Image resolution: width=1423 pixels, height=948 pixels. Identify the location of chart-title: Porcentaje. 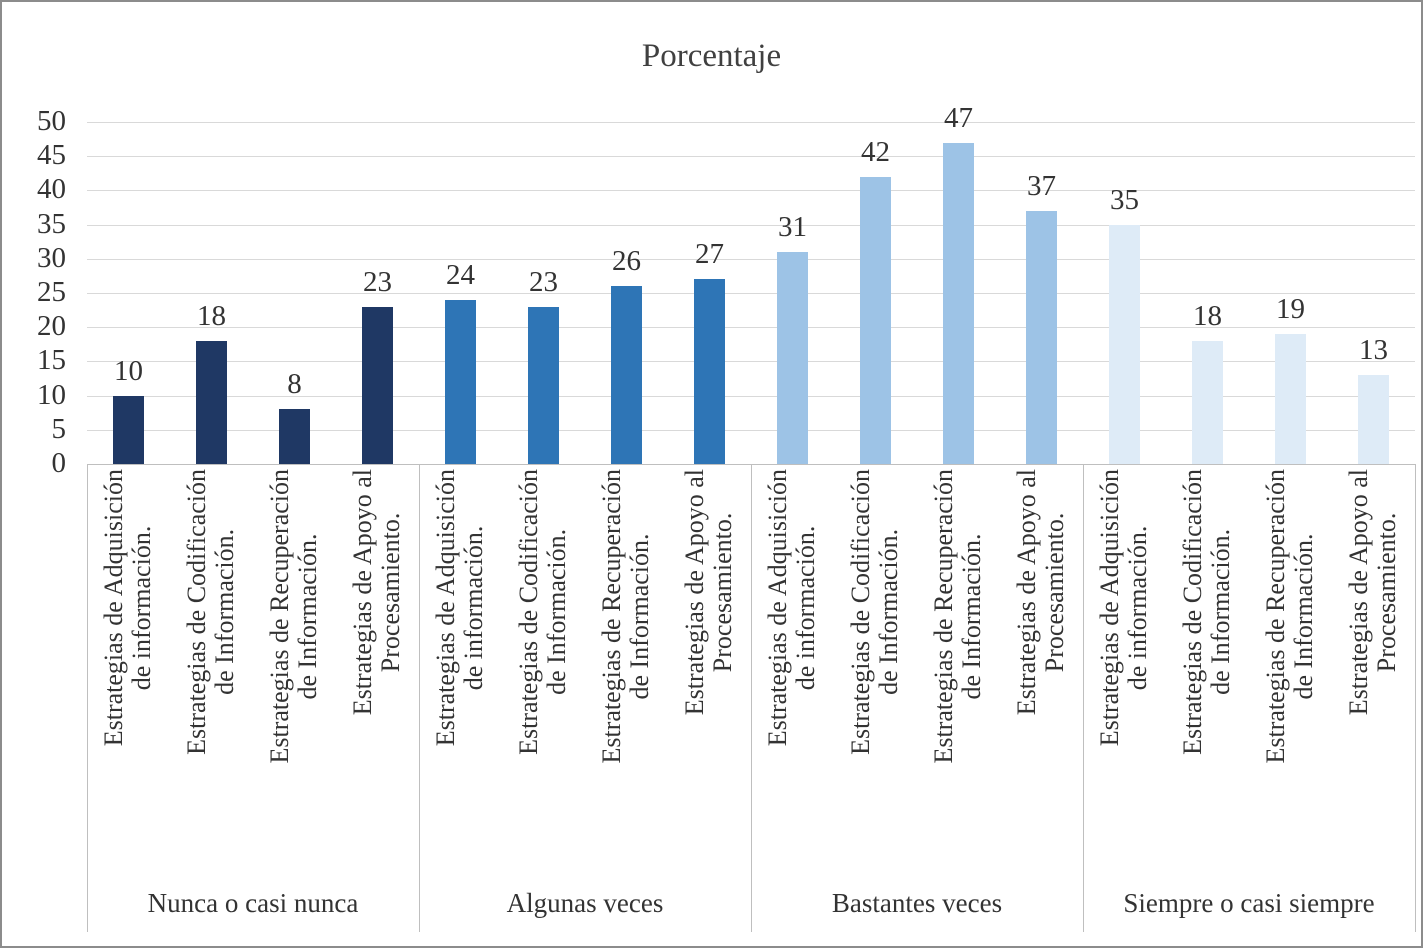
(711, 56).